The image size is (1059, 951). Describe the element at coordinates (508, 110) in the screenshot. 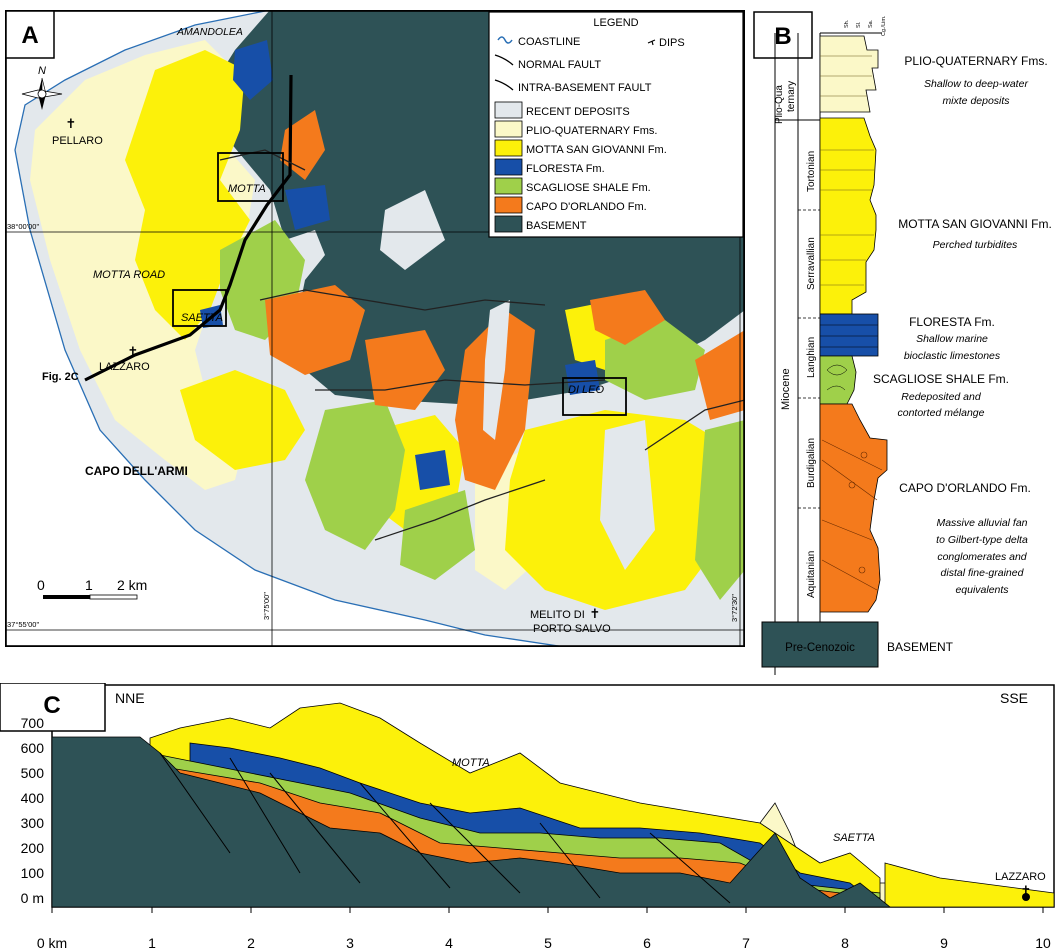

I see `legend-swatch-recent` at that location.